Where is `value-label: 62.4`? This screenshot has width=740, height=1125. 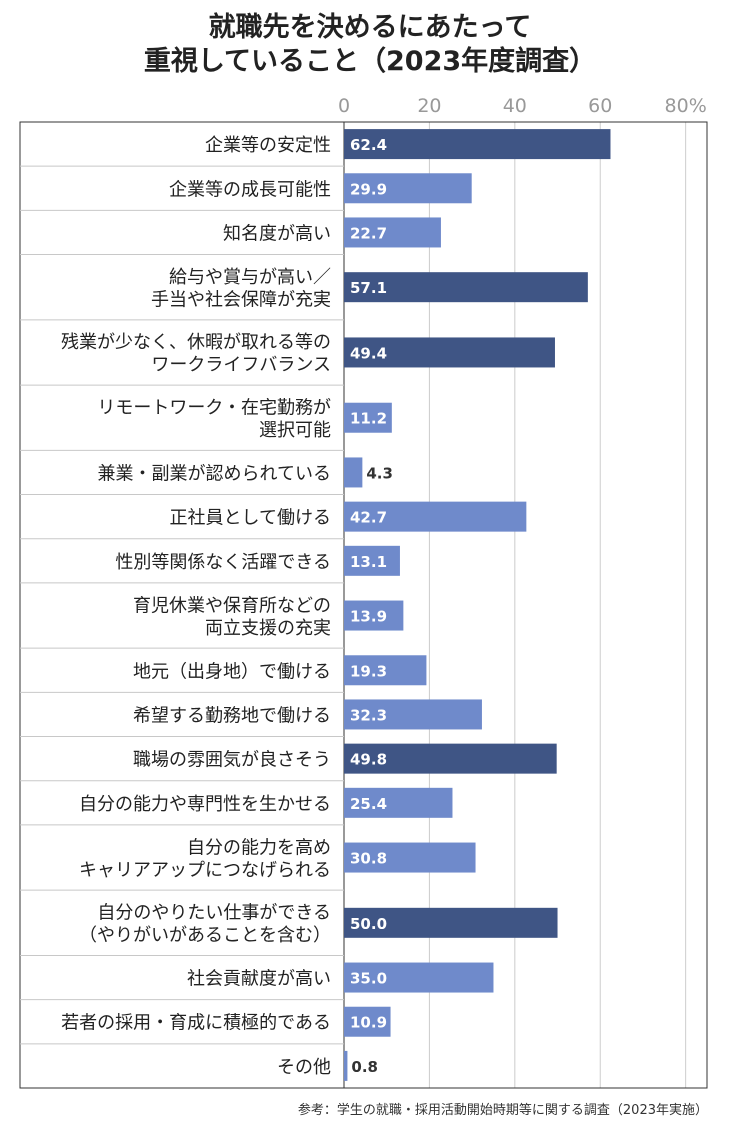
value-label: 62.4 is located at coordinates (368, 145).